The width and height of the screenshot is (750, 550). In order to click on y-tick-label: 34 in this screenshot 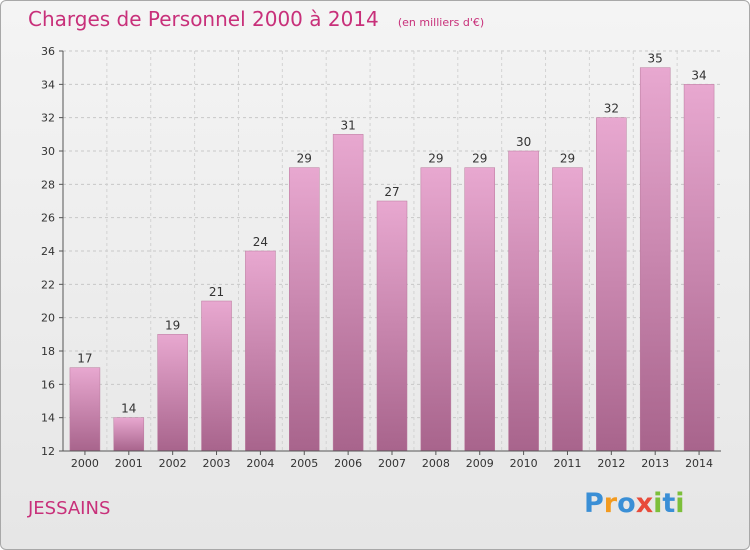, I will do `click(48, 84)`.